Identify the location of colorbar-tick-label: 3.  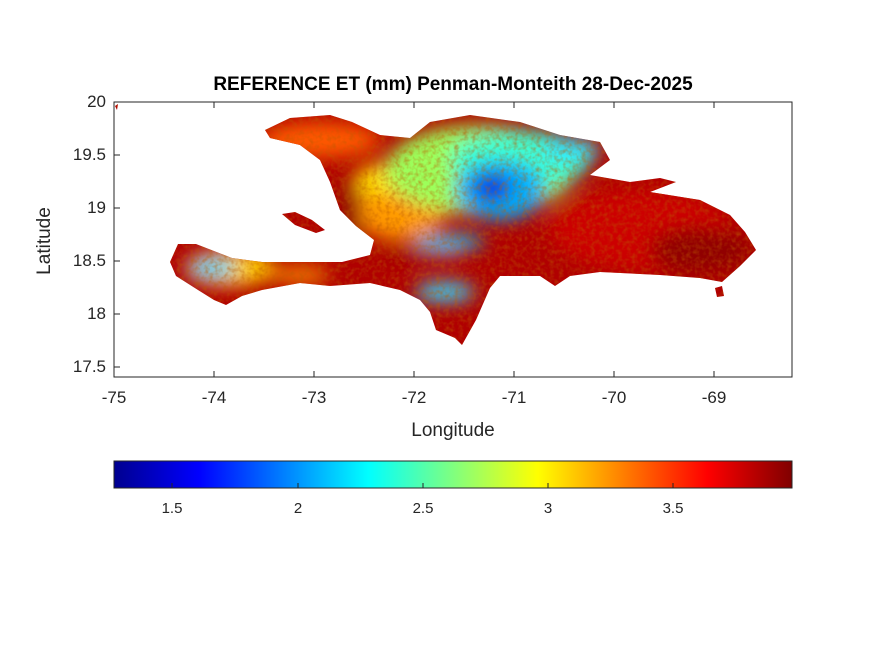
(548, 508).